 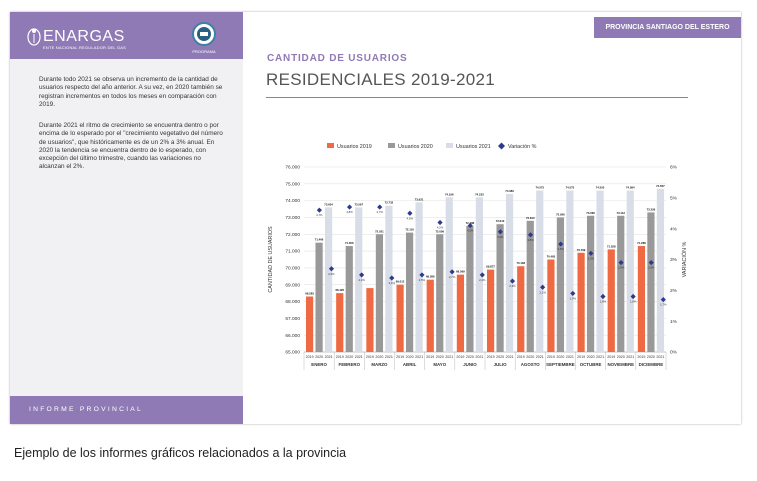 What do you see at coordinates (292, 319) in the screenshot?
I see `y-tick-label: 67.000` at bounding box center [292, 319].